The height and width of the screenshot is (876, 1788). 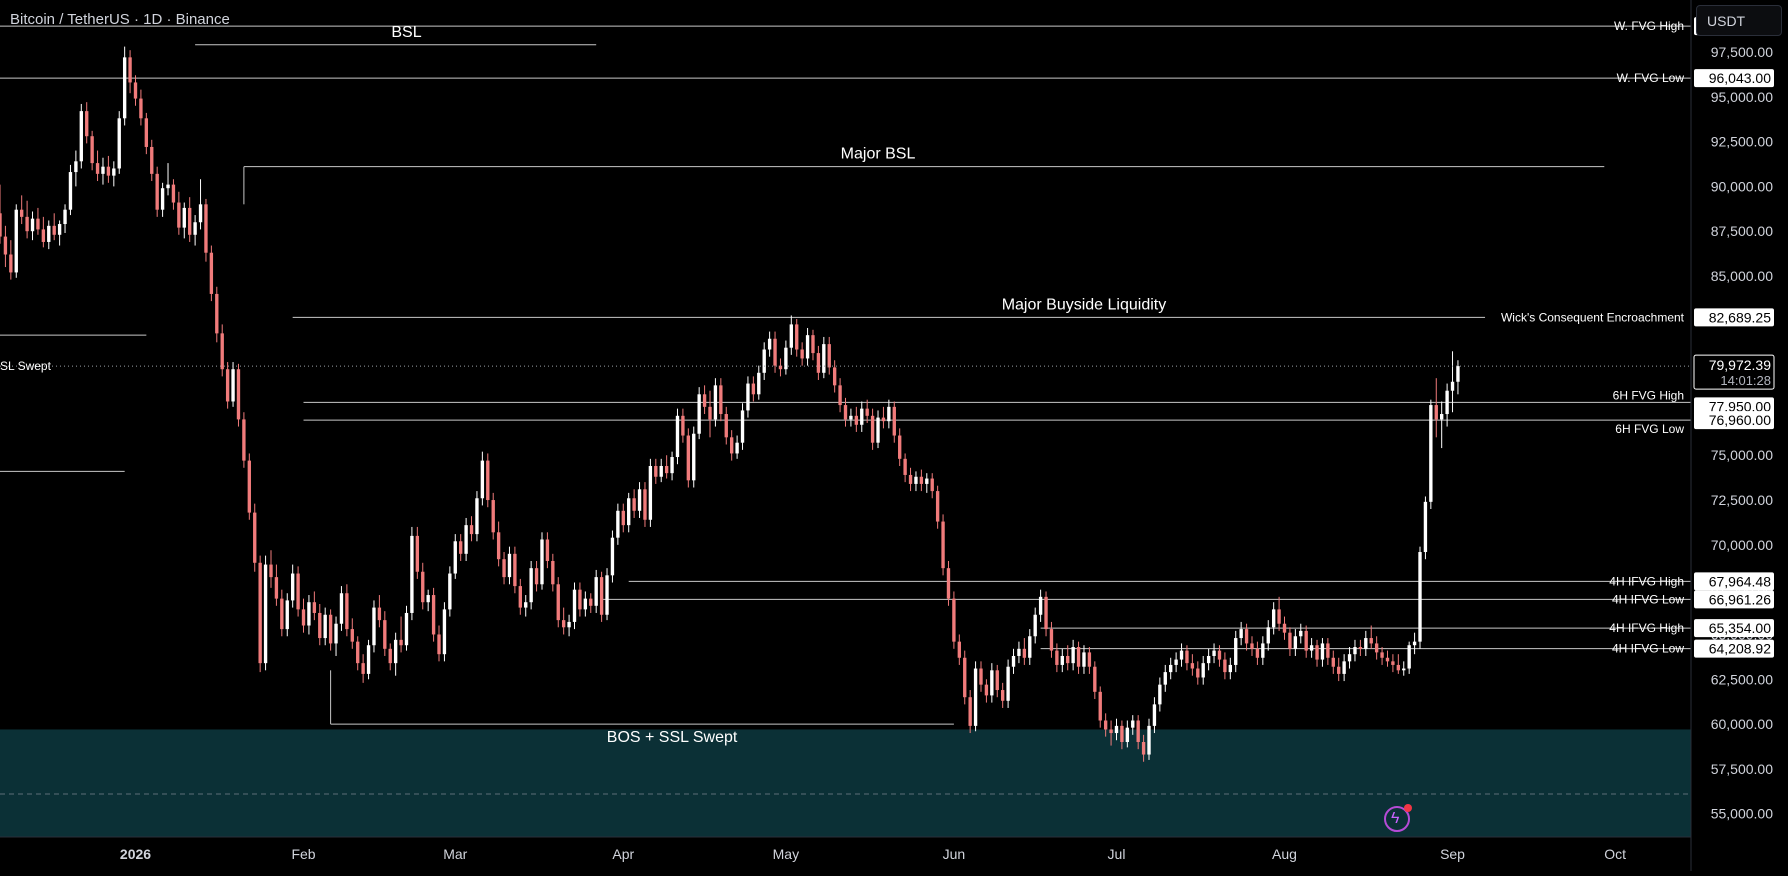 I want to click on price-tag-value: 96,043.00, so click(x=1740, y=78).